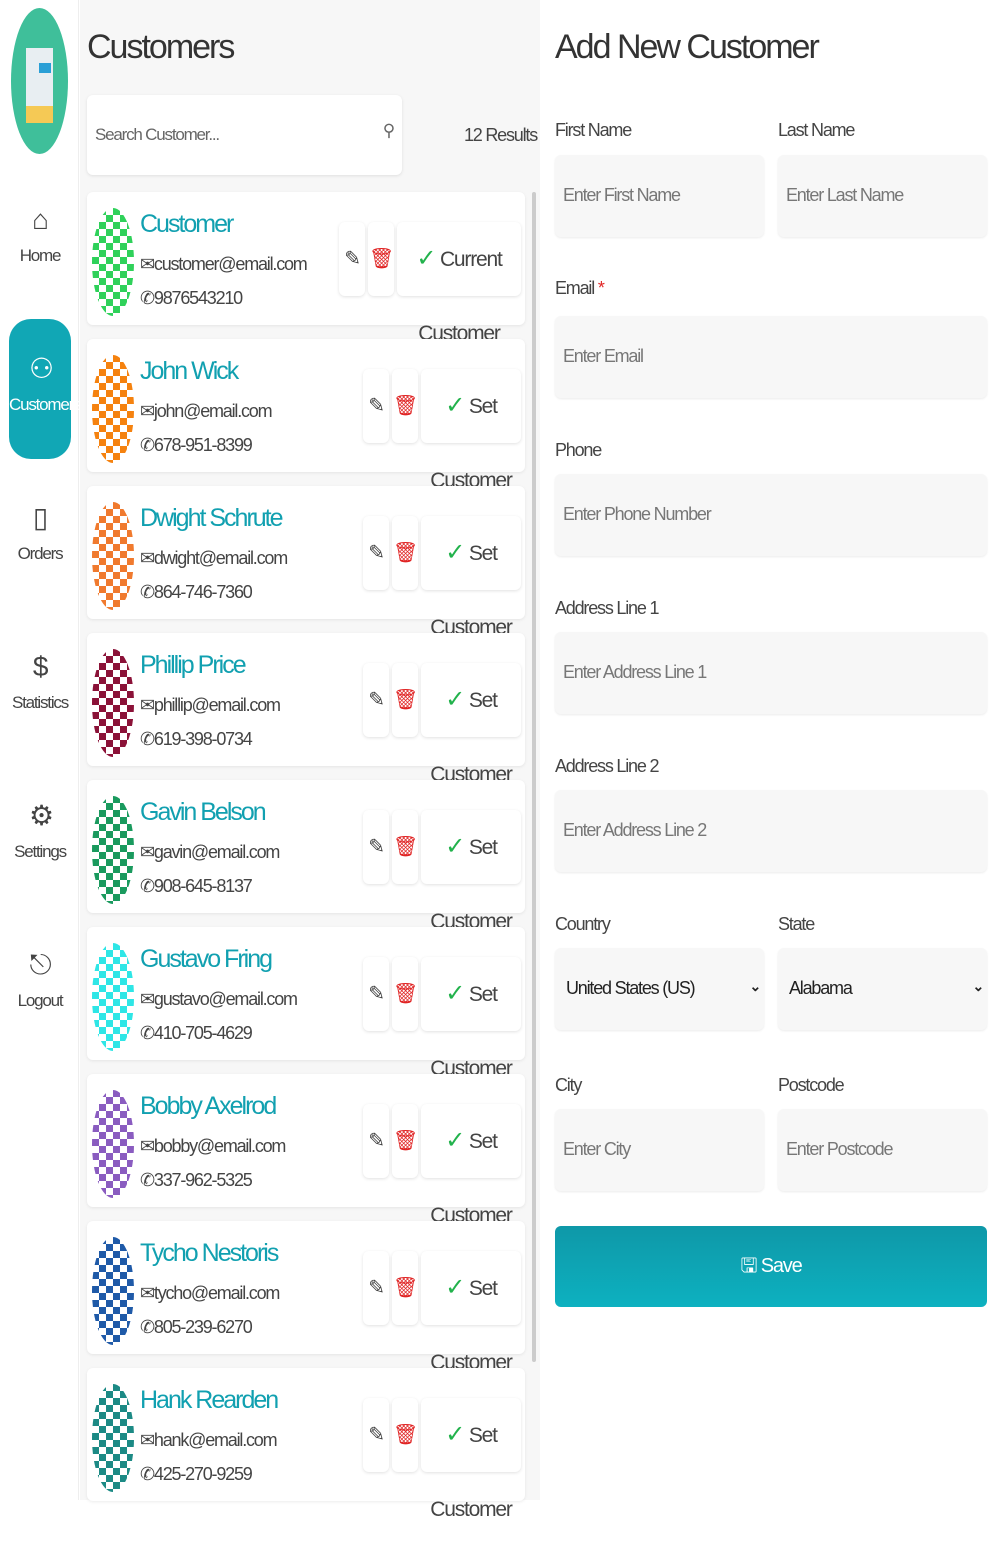 Image resolution: width=1000 pixels, height=1547 pixels. I want to click on sidebar-item-orders: ▯ Orders, so click(40, 538).